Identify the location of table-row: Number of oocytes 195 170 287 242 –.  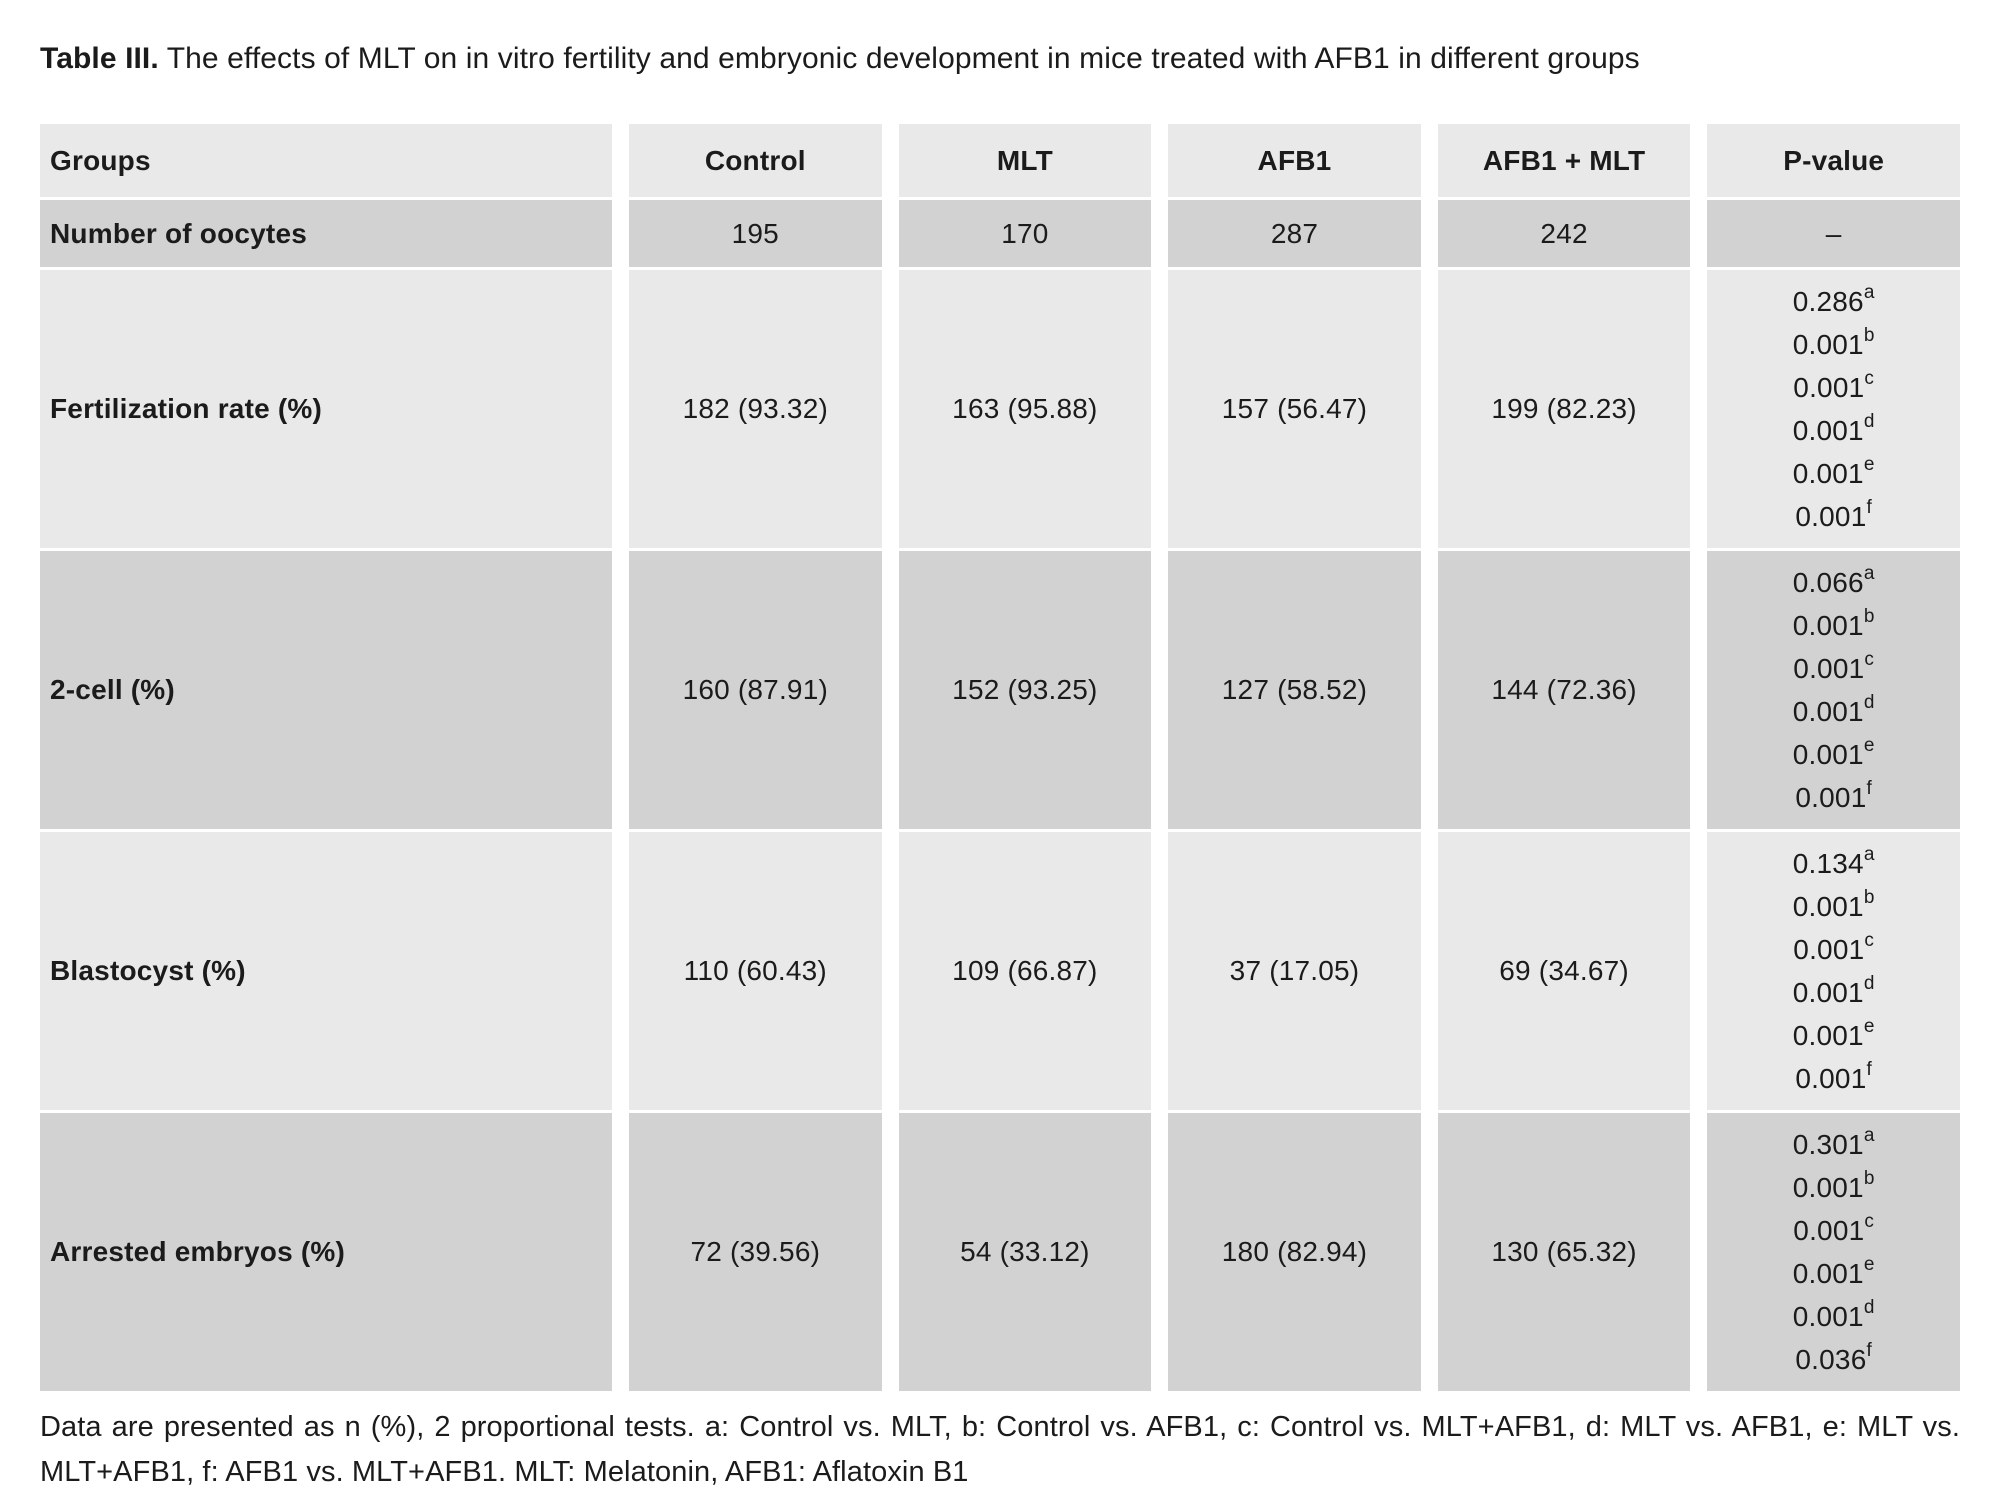
(1000, 233).